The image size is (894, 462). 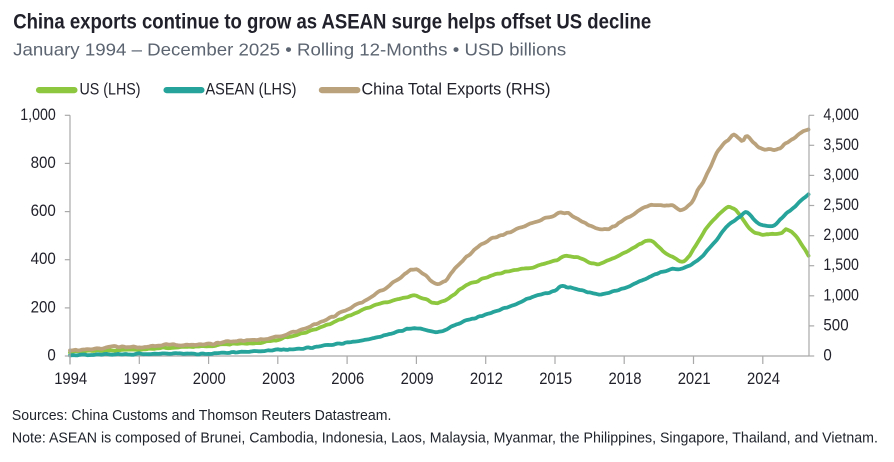 I want to click on svg-text: 2,000, so click(x=841, y=234).